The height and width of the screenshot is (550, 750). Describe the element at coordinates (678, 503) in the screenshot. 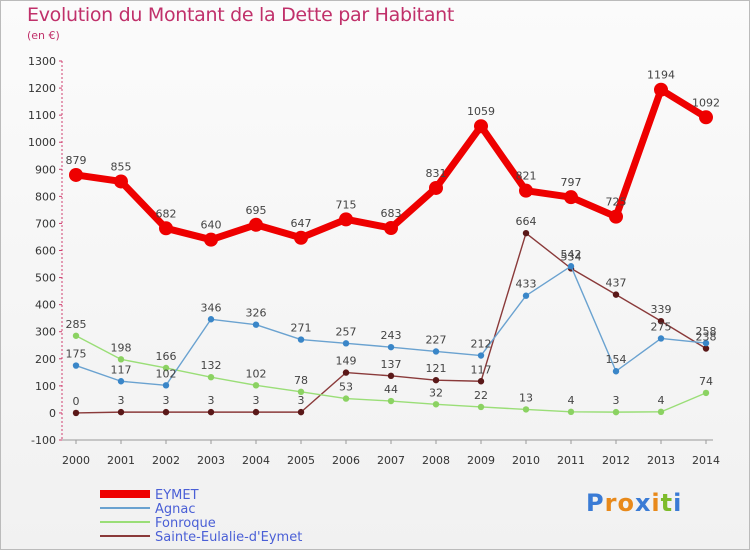

I see `logo-letter: i` at that location.